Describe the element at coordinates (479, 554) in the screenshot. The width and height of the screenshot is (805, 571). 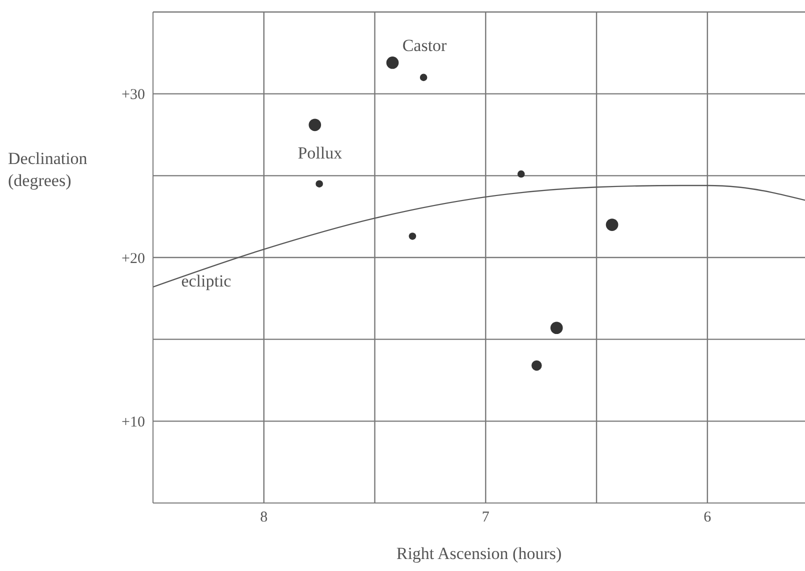
I see `x-axis-title: Right Ascension (hours)` at that location.